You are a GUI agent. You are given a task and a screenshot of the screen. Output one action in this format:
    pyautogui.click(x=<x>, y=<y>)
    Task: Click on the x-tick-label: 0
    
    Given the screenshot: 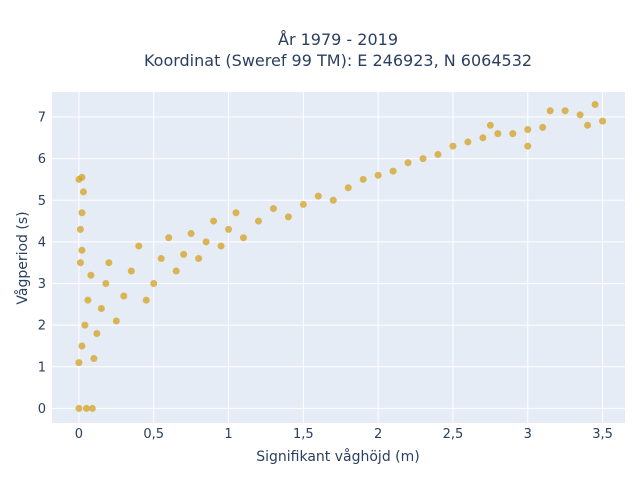 What is the action you would take?
    pyautogui.click(x=79, y=434)
    